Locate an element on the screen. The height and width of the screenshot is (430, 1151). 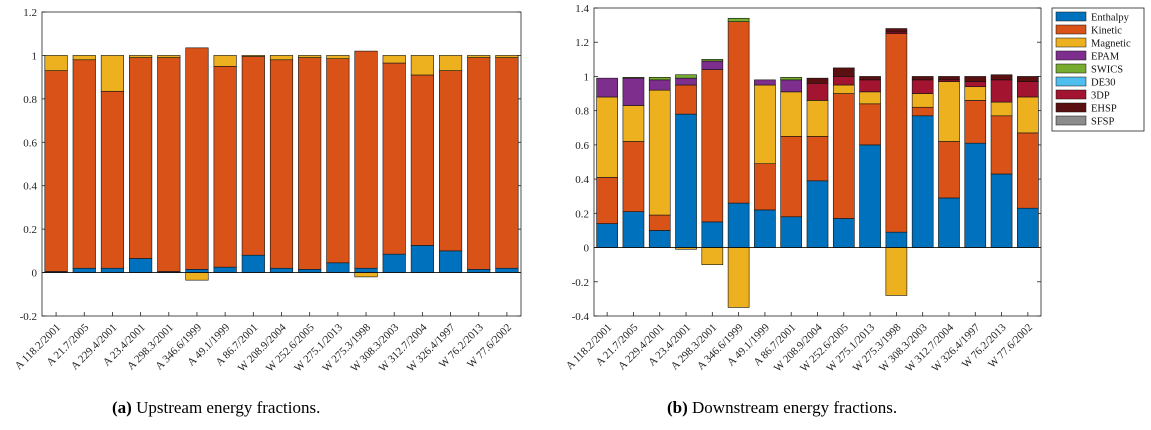
legend-swatch-ehsp is located at coordinates (1071, 107).